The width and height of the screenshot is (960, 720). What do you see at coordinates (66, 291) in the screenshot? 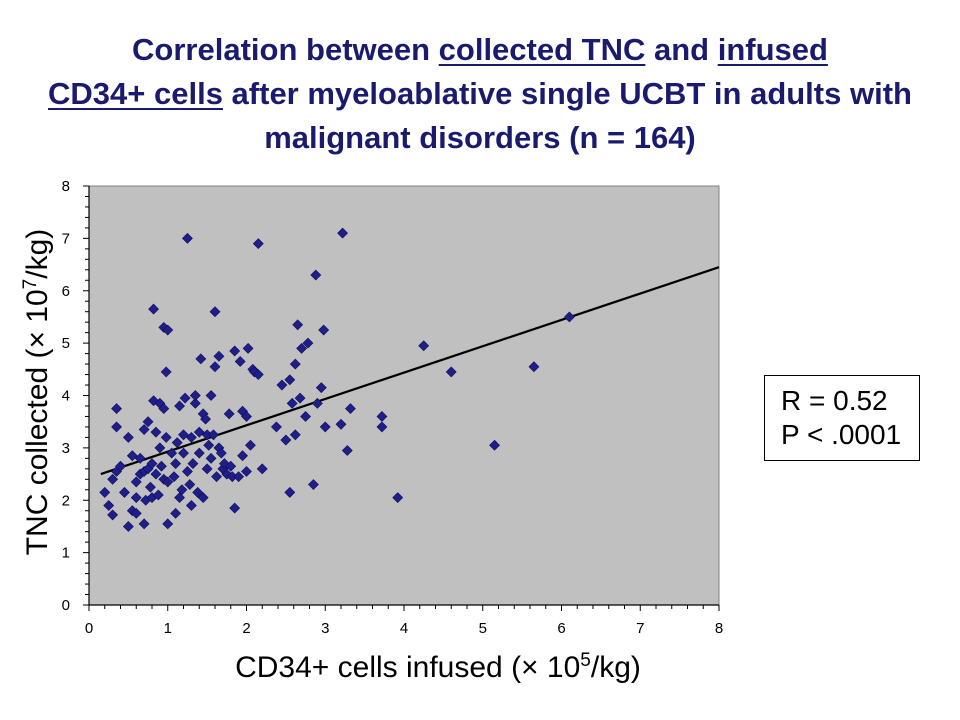
I see `y-tick-label: 6` at bounding box center [66, 291].